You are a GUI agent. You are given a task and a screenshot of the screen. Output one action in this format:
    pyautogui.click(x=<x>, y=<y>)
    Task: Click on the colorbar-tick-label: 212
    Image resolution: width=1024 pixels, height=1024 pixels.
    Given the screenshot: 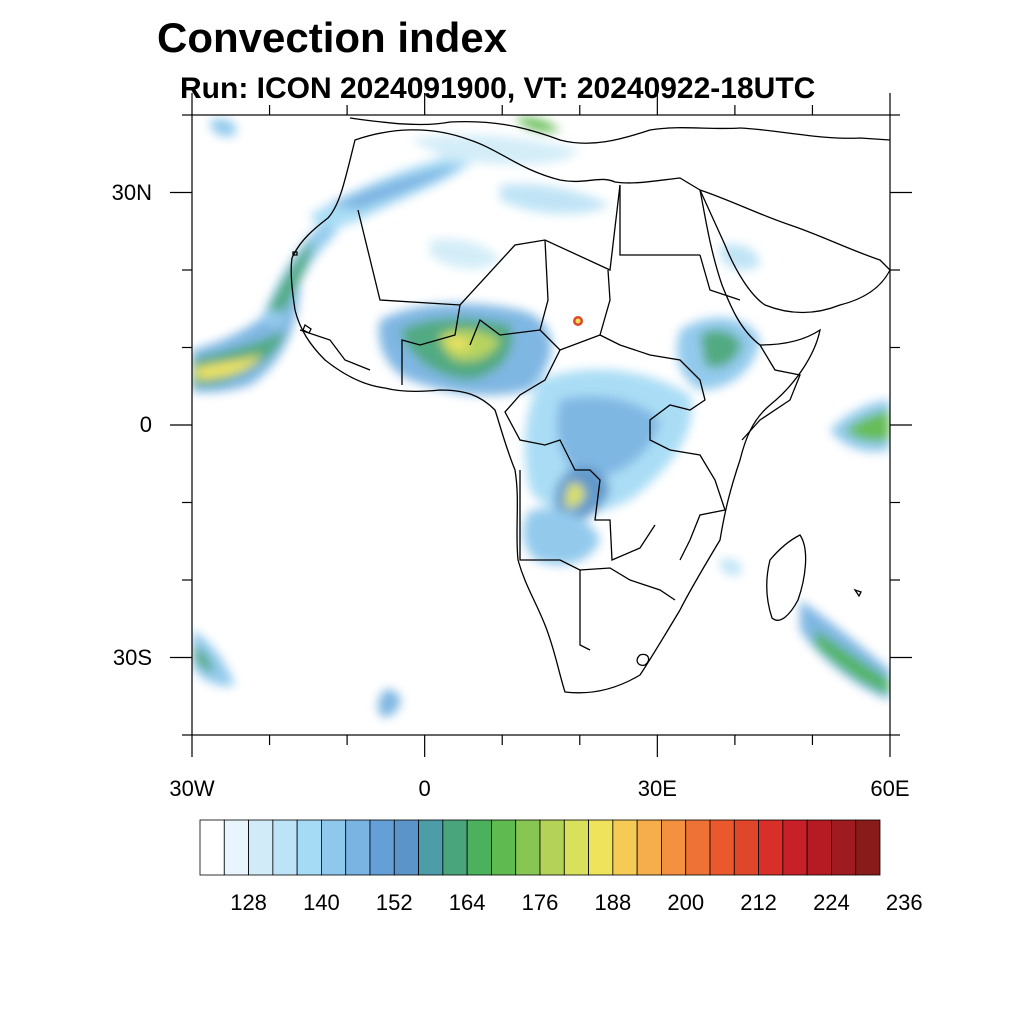 What is the action you would take?
    pyautogui.click(x=758, y=902)
    